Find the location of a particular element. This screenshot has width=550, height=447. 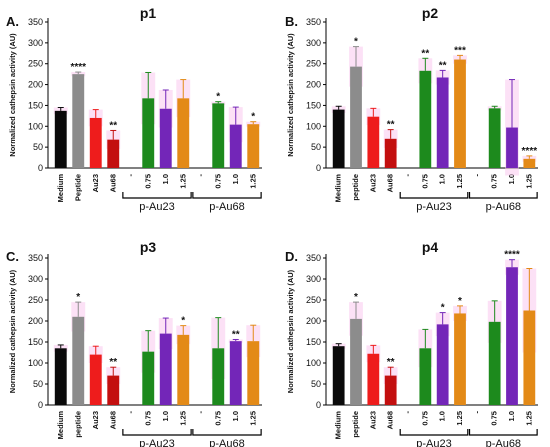

significance-marker: *** is located at coordinates (460, 50).